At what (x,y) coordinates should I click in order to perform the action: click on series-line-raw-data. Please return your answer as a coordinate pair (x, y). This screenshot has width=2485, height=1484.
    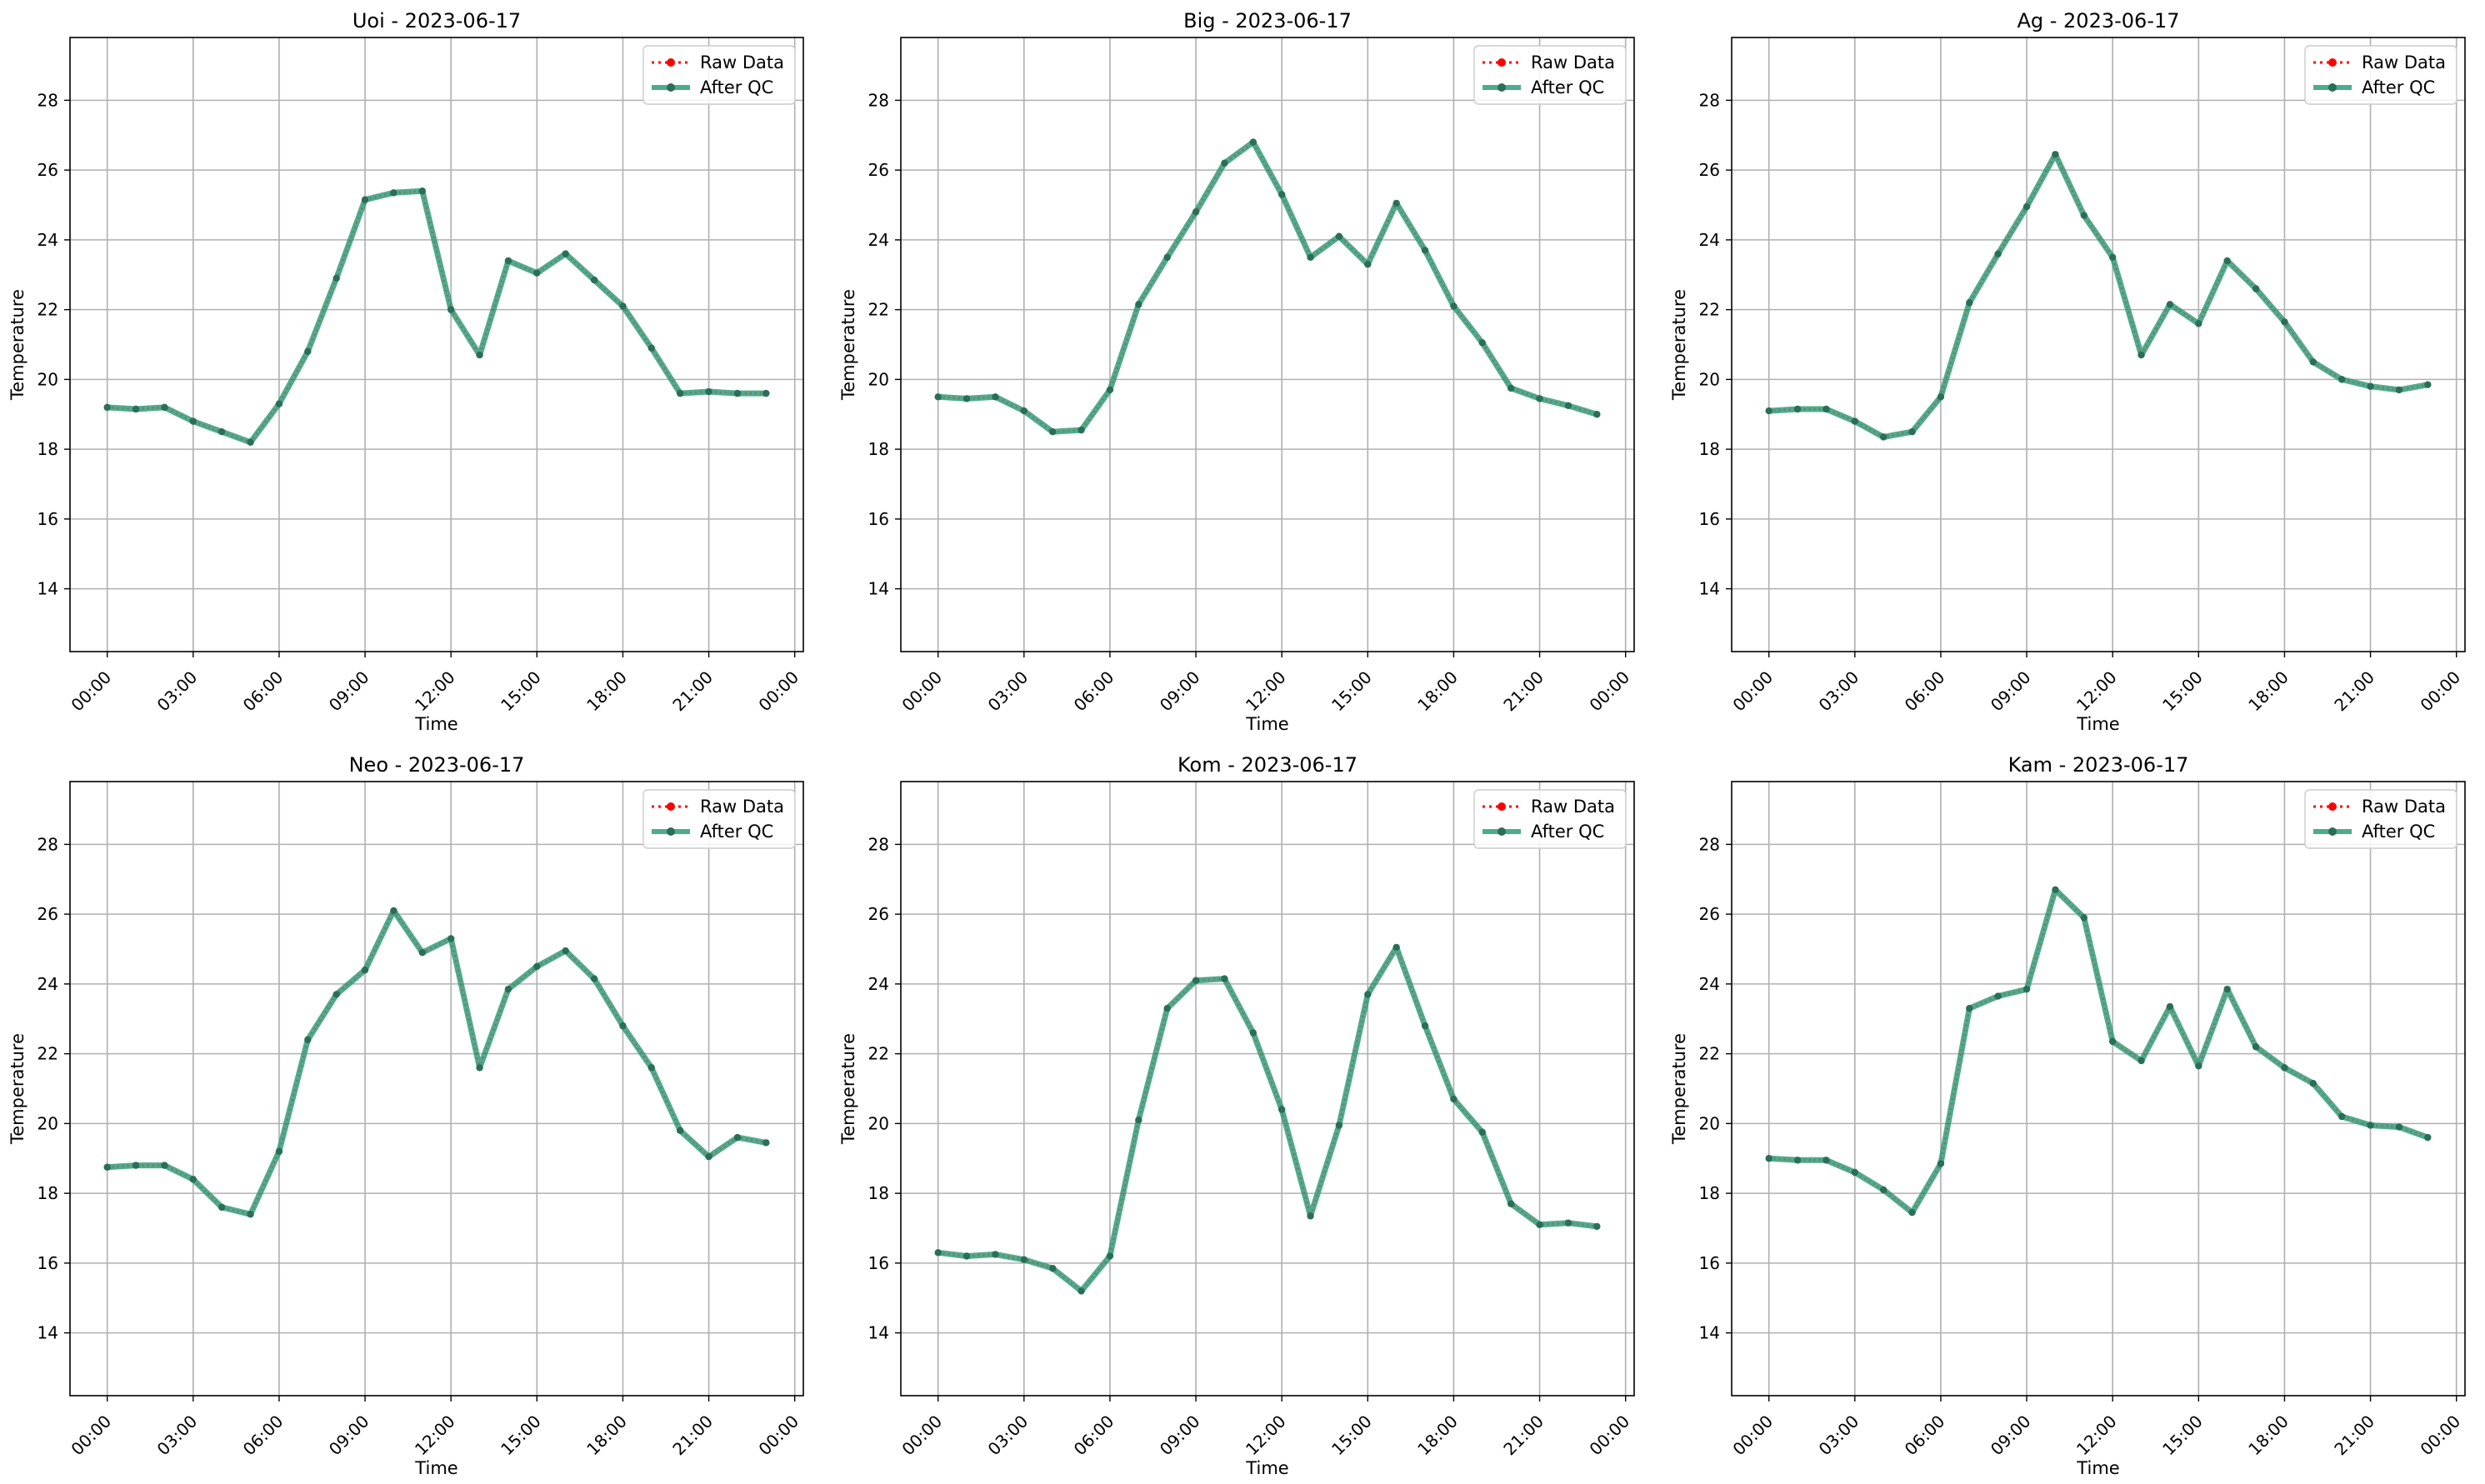
    Looking at the image, I should click on (437, 1062).